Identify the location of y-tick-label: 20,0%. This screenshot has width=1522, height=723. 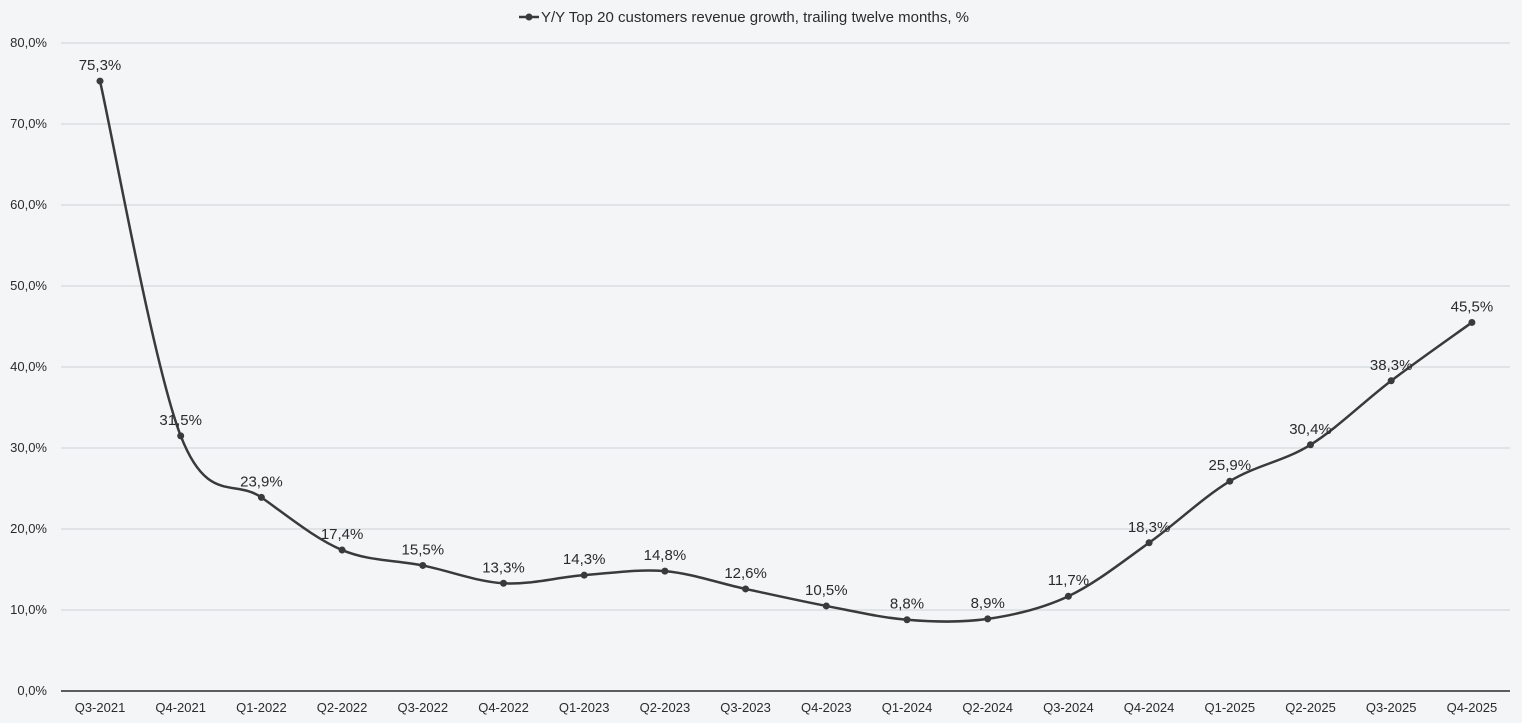
(28, 528).